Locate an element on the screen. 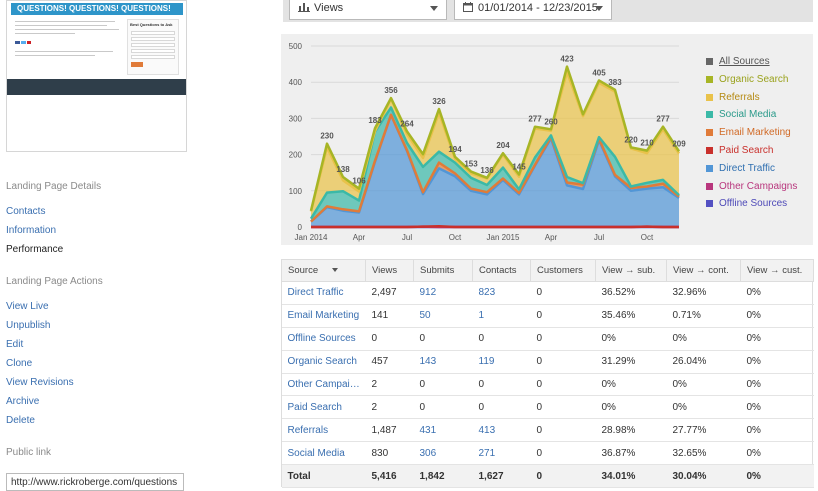 This screenshot has height=491, width=818. table-cell: 143 is located at coordinates (443, 361).